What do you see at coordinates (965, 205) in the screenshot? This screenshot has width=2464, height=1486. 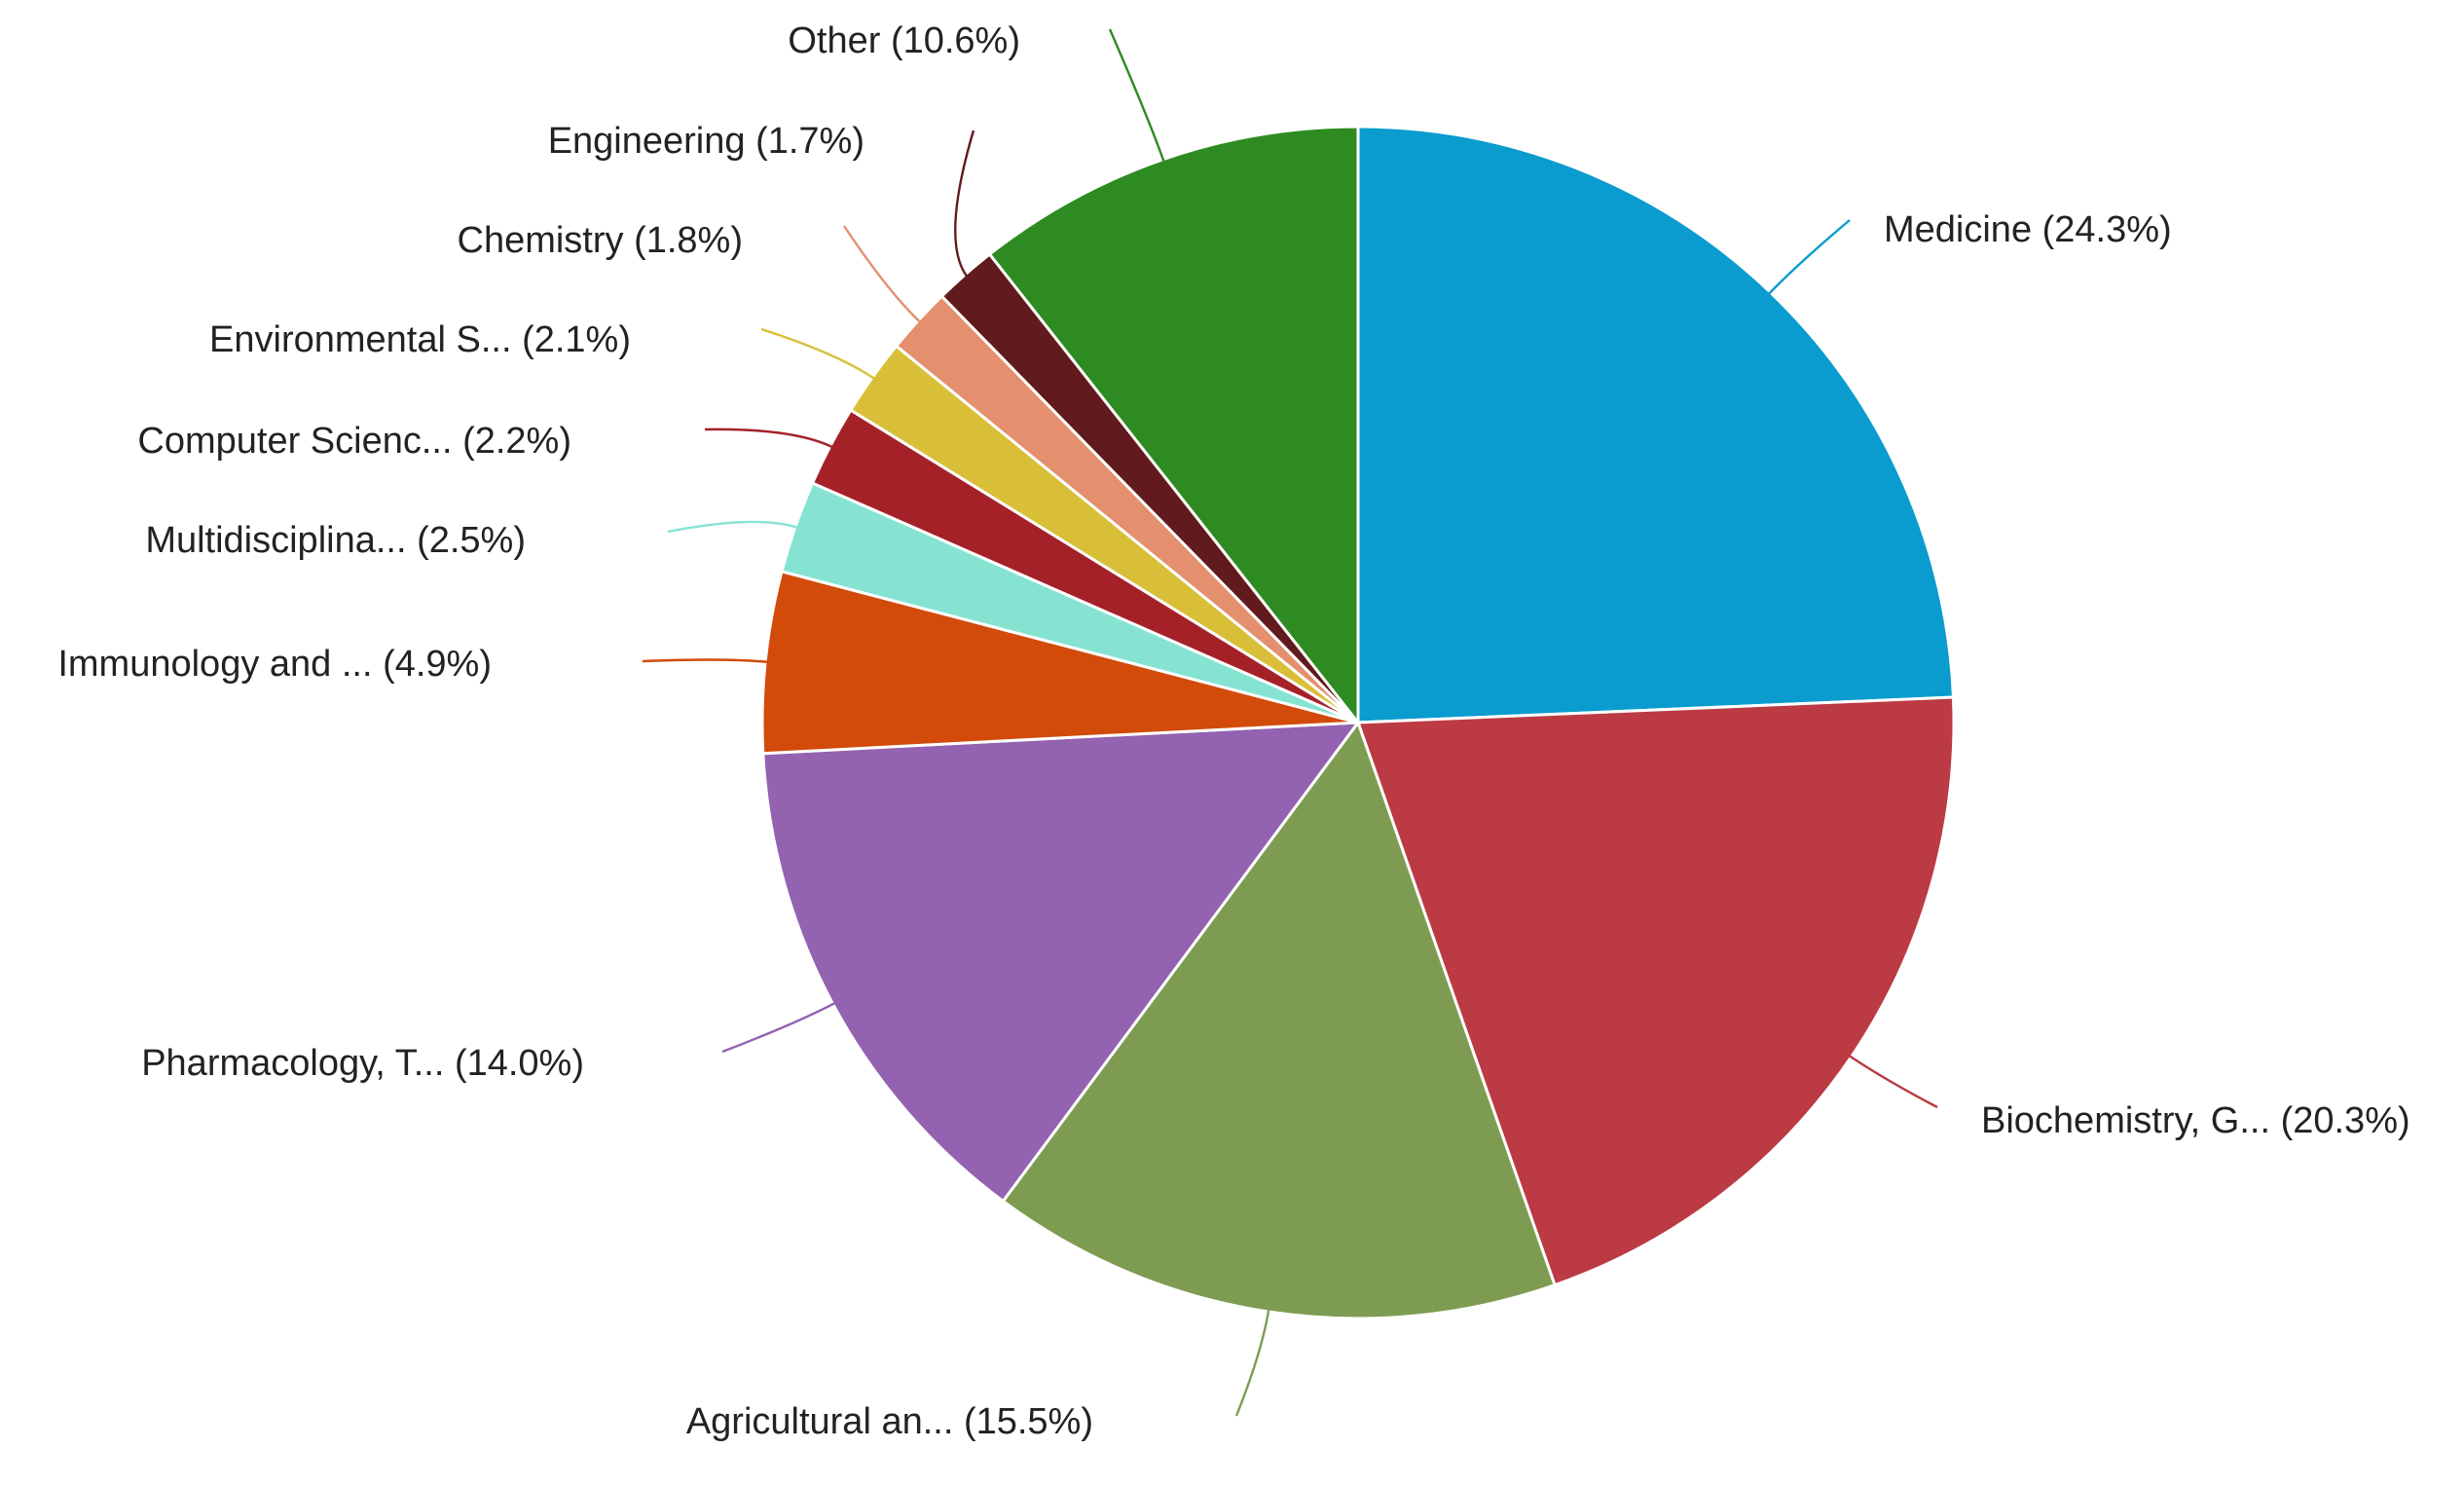 I see `leader-line-engineering` at bounding box center [965, 205].